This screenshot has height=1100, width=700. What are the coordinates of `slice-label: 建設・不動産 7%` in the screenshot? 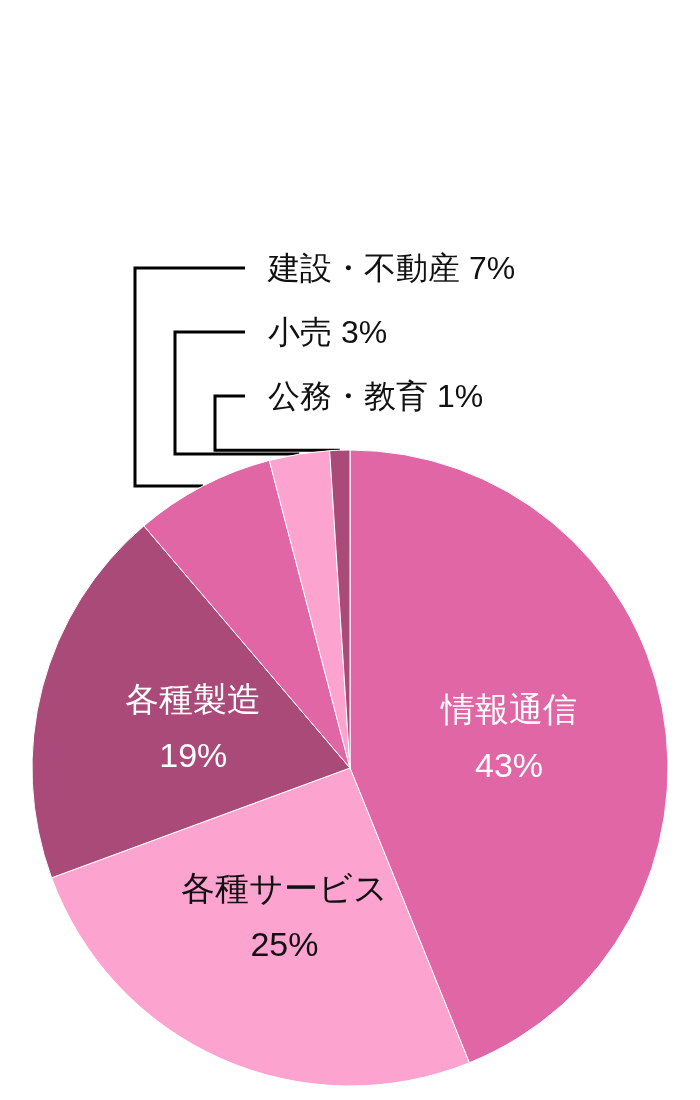 It's located at (391, 268).